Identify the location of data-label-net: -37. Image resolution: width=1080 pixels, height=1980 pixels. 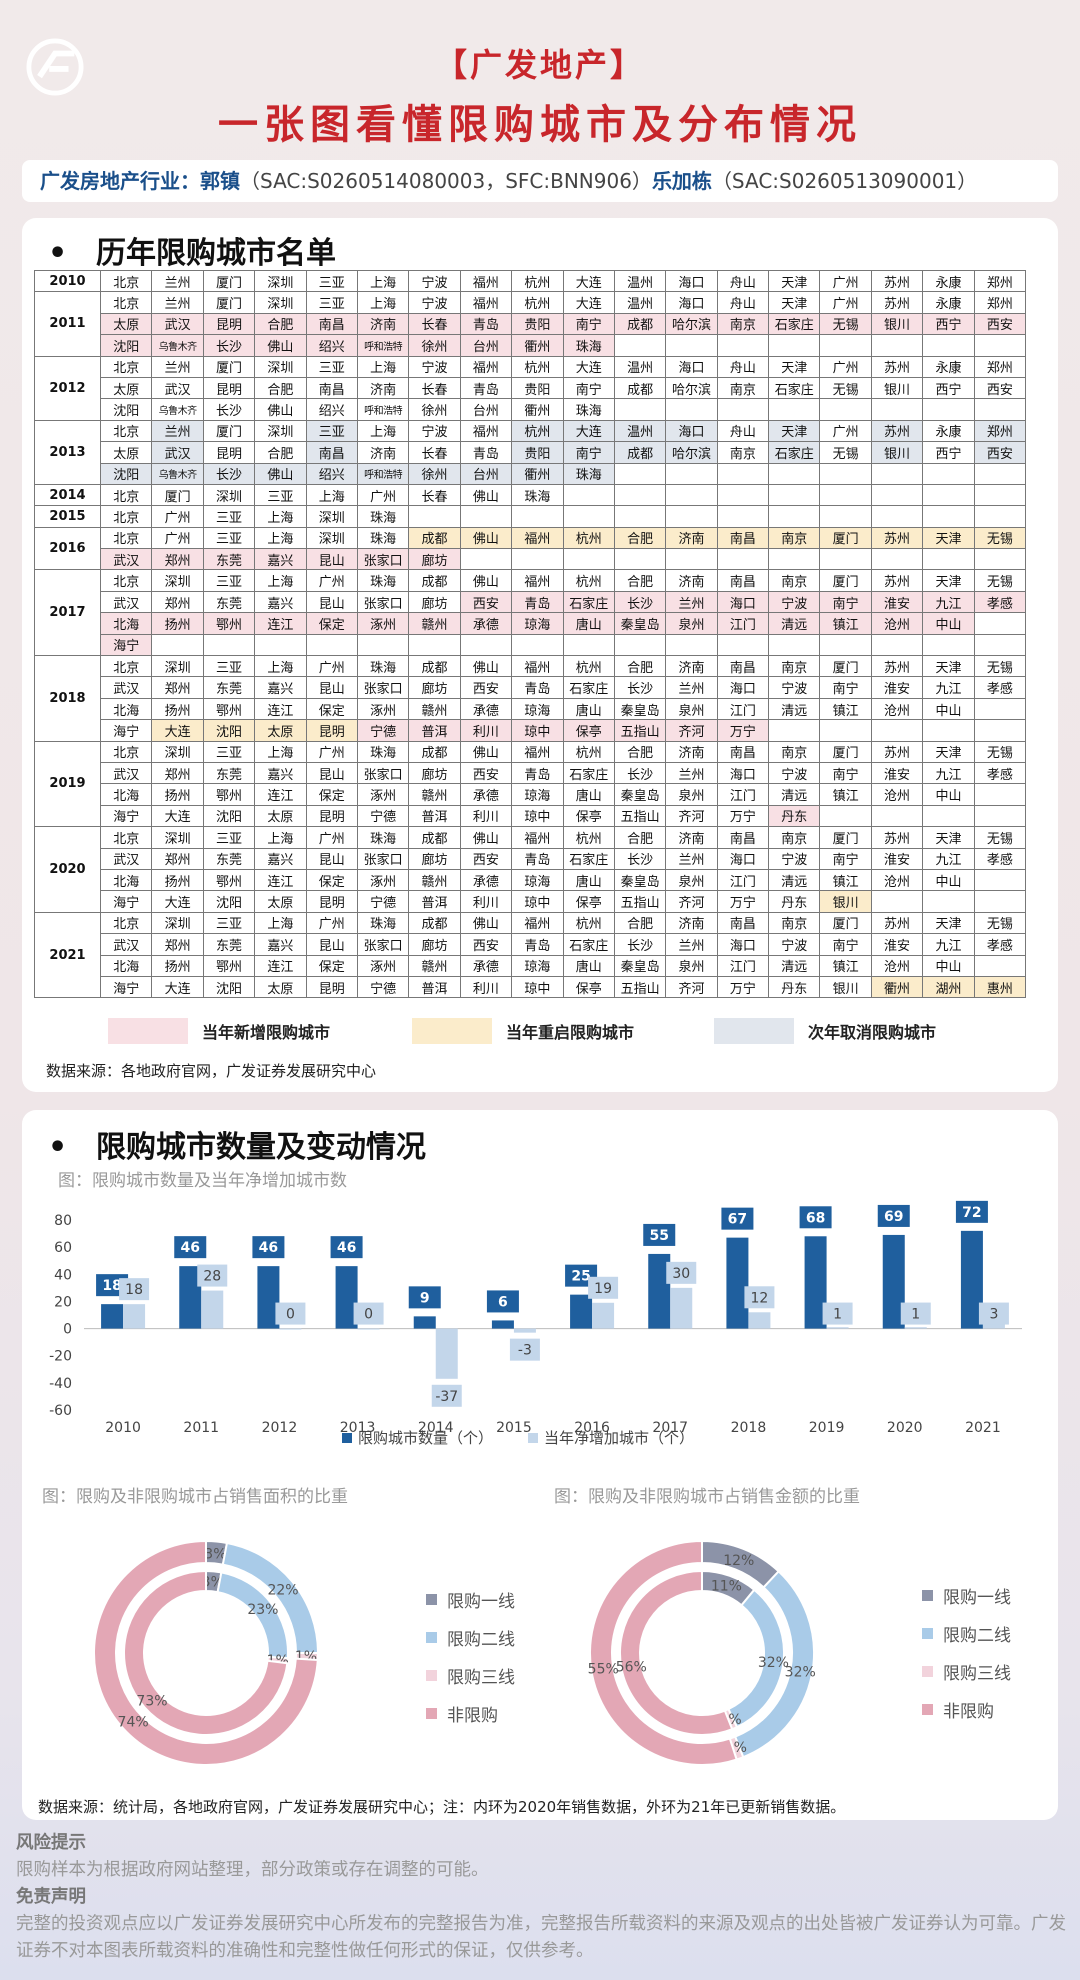
(446, 1397).